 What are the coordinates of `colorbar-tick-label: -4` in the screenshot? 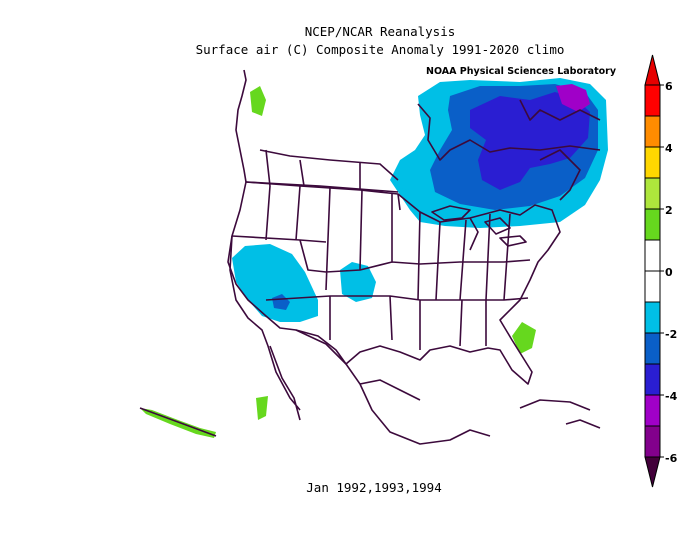 It's located at (671, 396).